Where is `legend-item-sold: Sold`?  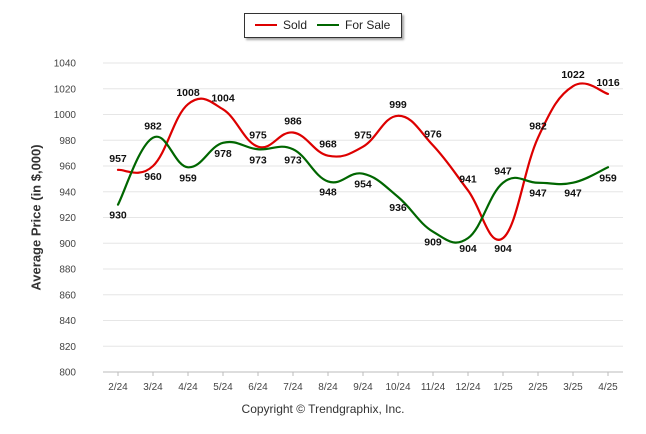
legend-item-sold: Sold is located at coordinates (281, 25).